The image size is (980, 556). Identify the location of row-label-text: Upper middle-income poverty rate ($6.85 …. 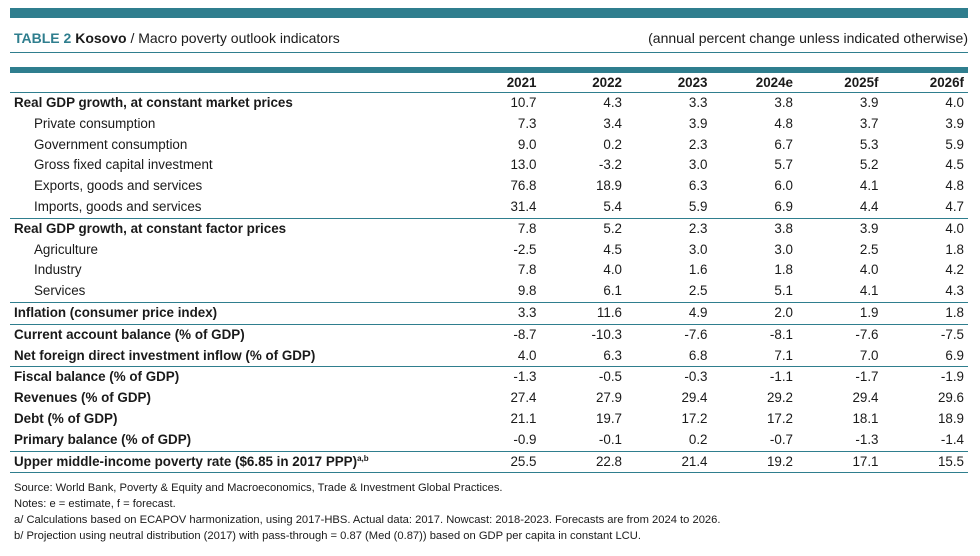
(186, 461).